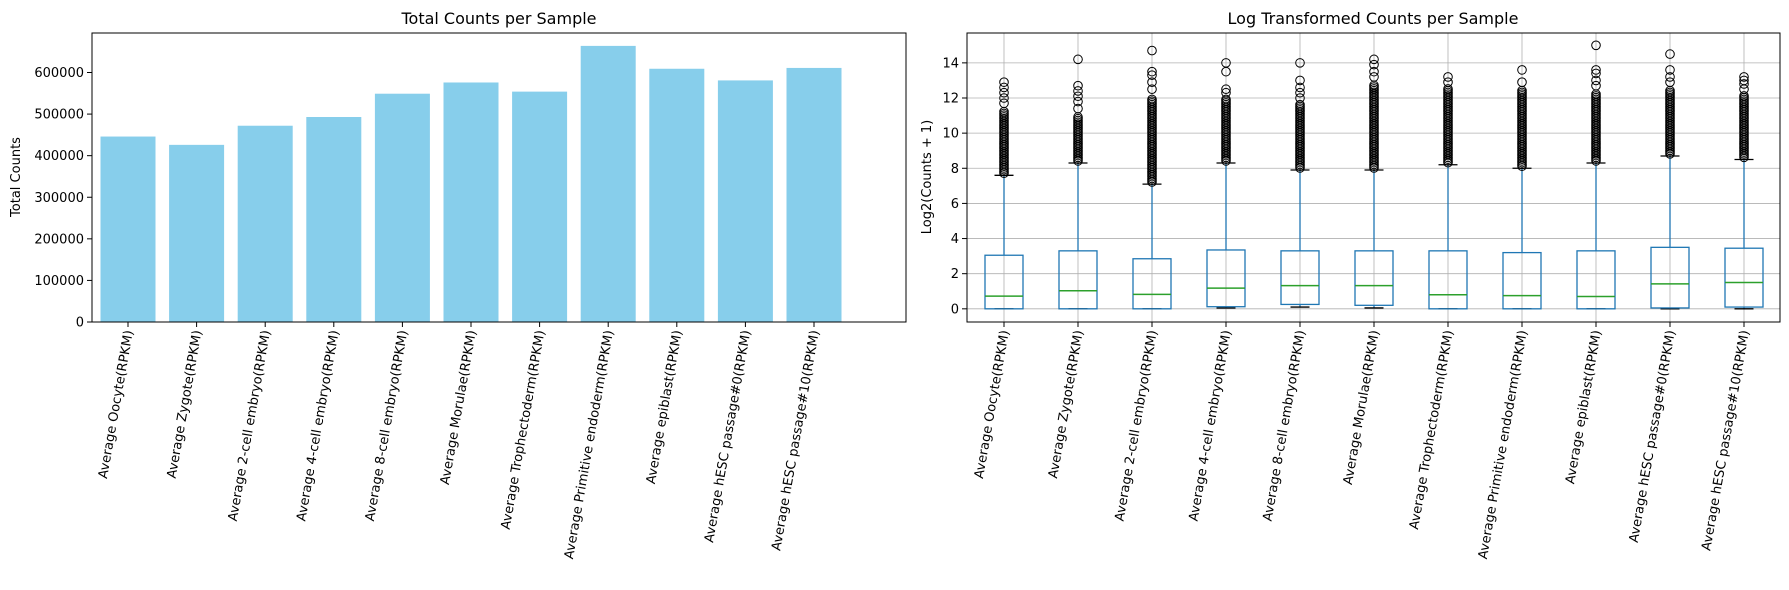 The width and height of the screenshot is (1789, 590). I want to click on y-tick-label: 600000, so click(59, 73).